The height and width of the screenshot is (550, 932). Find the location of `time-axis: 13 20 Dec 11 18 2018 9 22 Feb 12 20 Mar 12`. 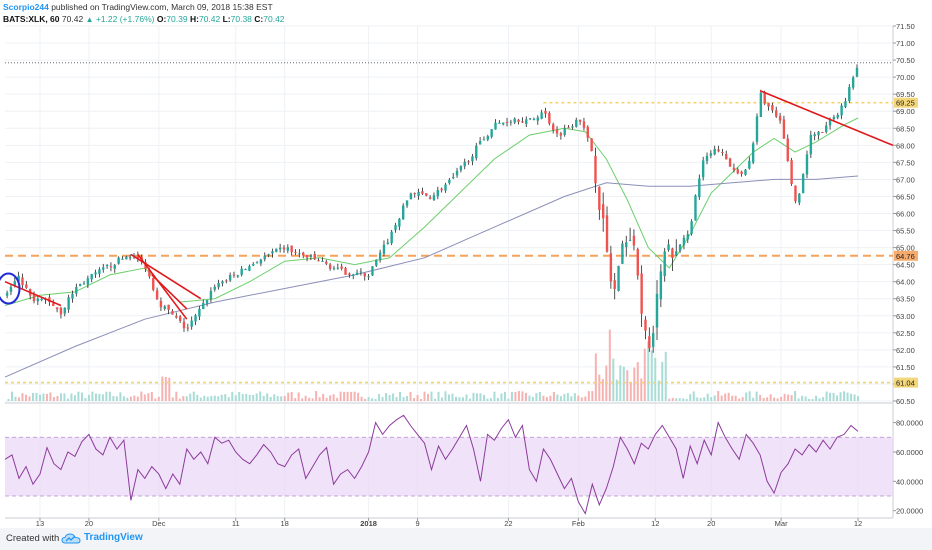

time-axis: 13 20 Dec 11 18 2018 9 22 Feb 12 20 Mar 12 is located at coordinates (449, 523).